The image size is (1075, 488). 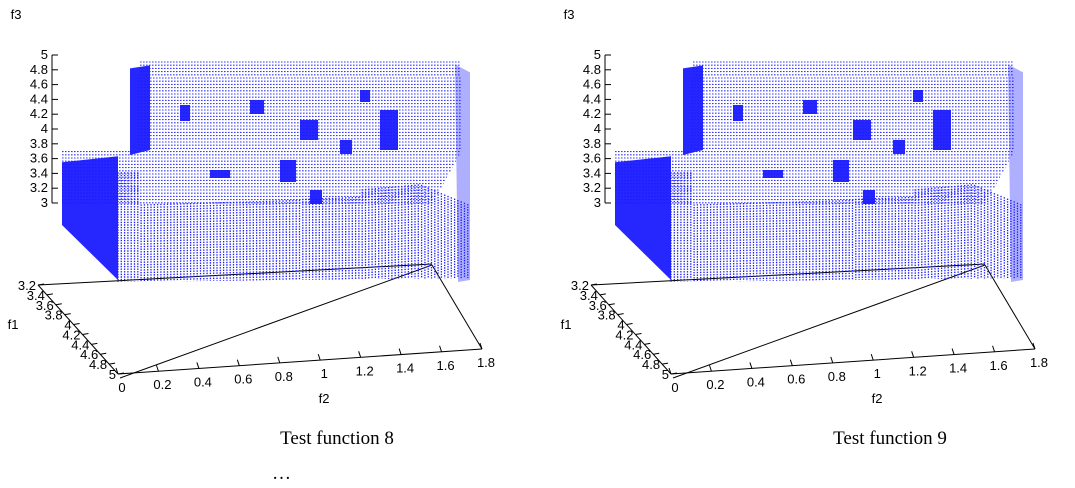 What do you see at coordinates (39, 187) in the screenshot?
I see `z-tick-label-3.2: 3.2` at bounding box center [39, 187].